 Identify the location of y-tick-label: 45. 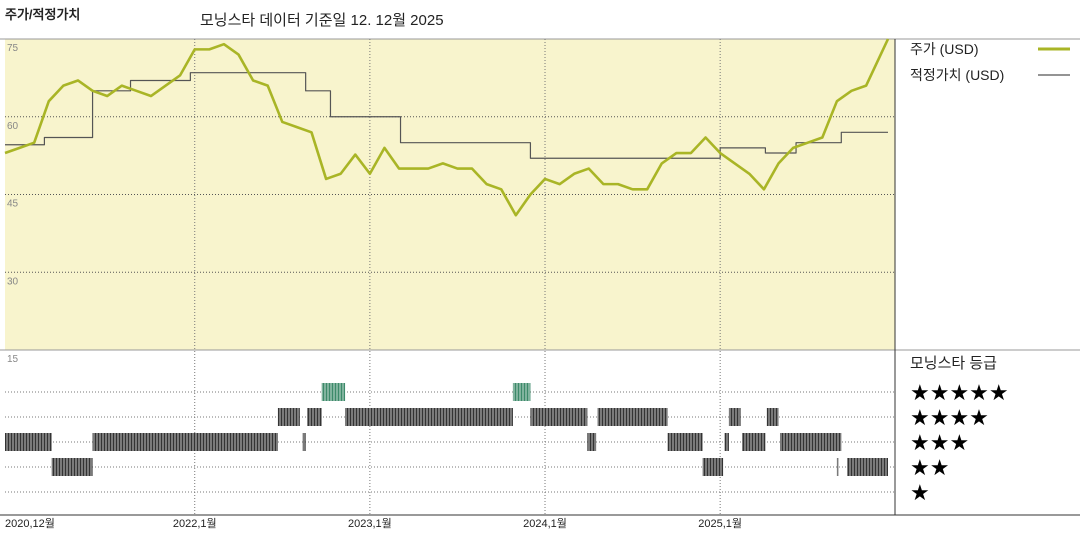
(13, 204).